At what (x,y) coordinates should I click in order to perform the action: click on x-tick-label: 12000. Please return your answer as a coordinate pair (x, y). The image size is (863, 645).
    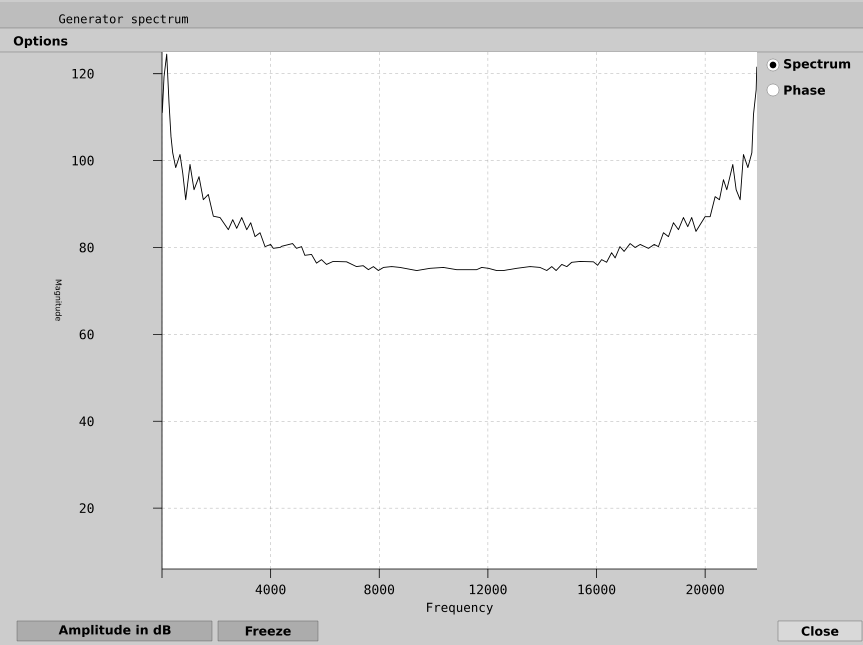
    Looking at the image, I should click on (488, 589).